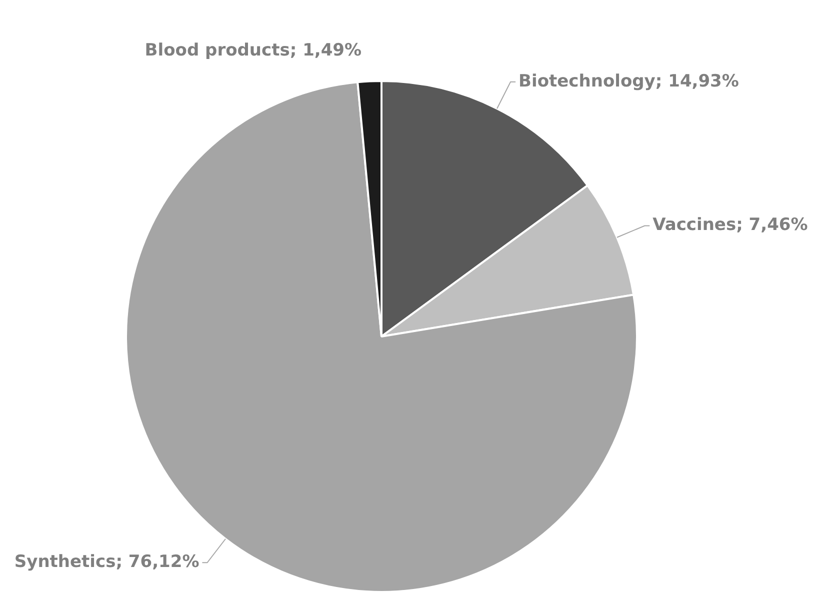 The image size is (833, 603). I want to click on slice-label: Vaccines; 7,46%, so click(730, 225).